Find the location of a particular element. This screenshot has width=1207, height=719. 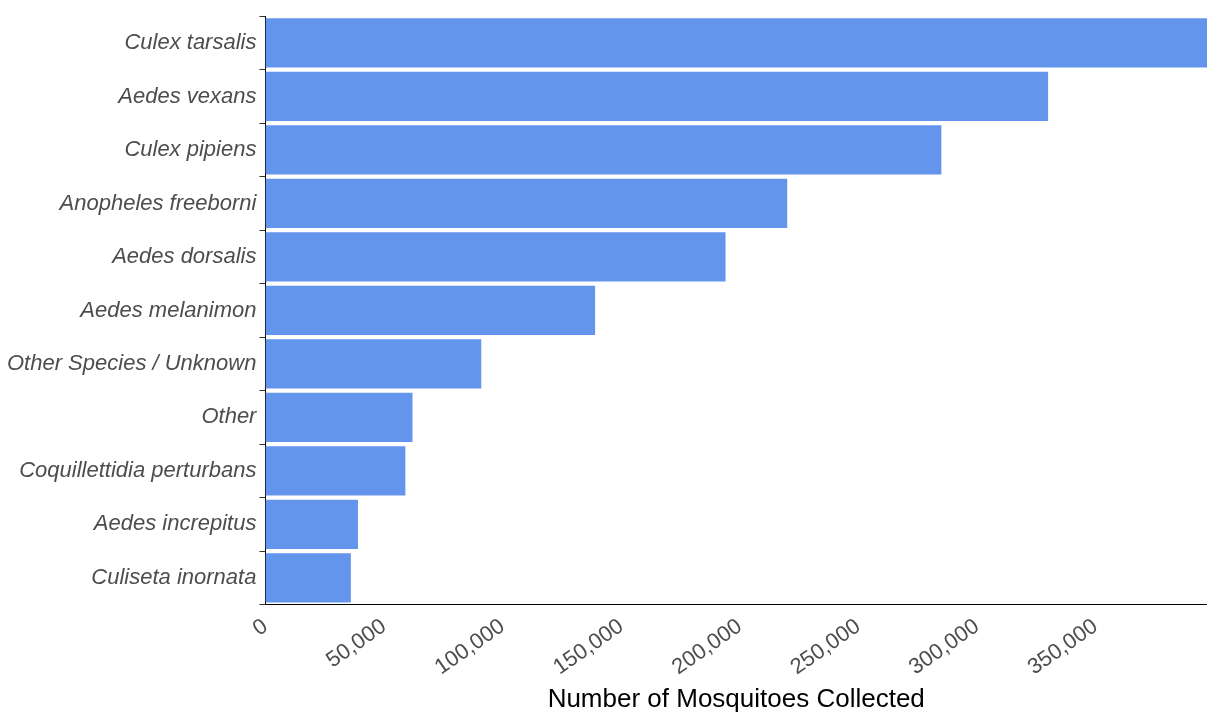

y-tick-label: Aedes melanimon is located at coordinates (167, 309).